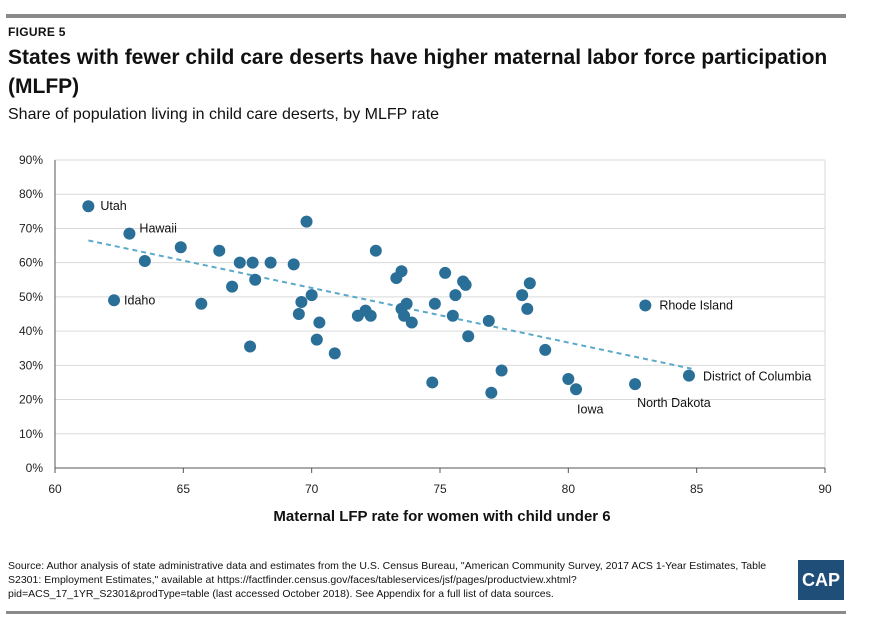 The height and width of the screenshot is (622, 880). What do you see at coordinates (757, 377) in the screenshot?
I see `label-district-of-columbia: District of Columbia` at bounding box center [757, 377].